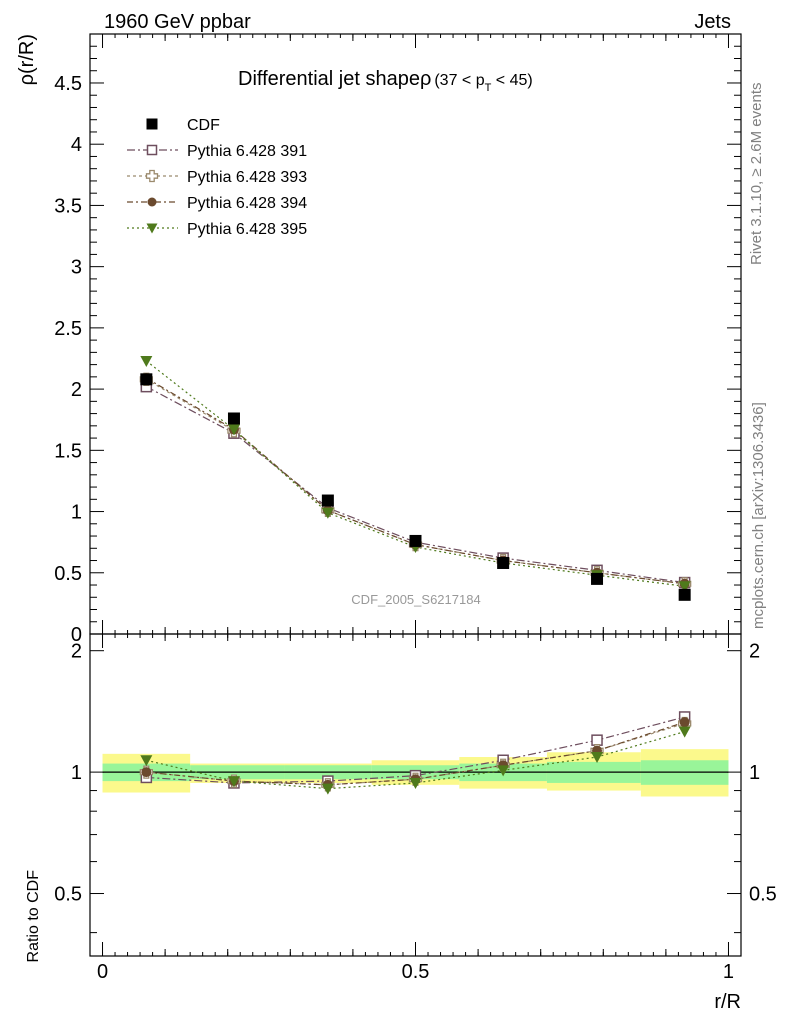 This screenshot has width=786, height=1024. I want to click on y-tick-label: 1.5, so click(68, 451).